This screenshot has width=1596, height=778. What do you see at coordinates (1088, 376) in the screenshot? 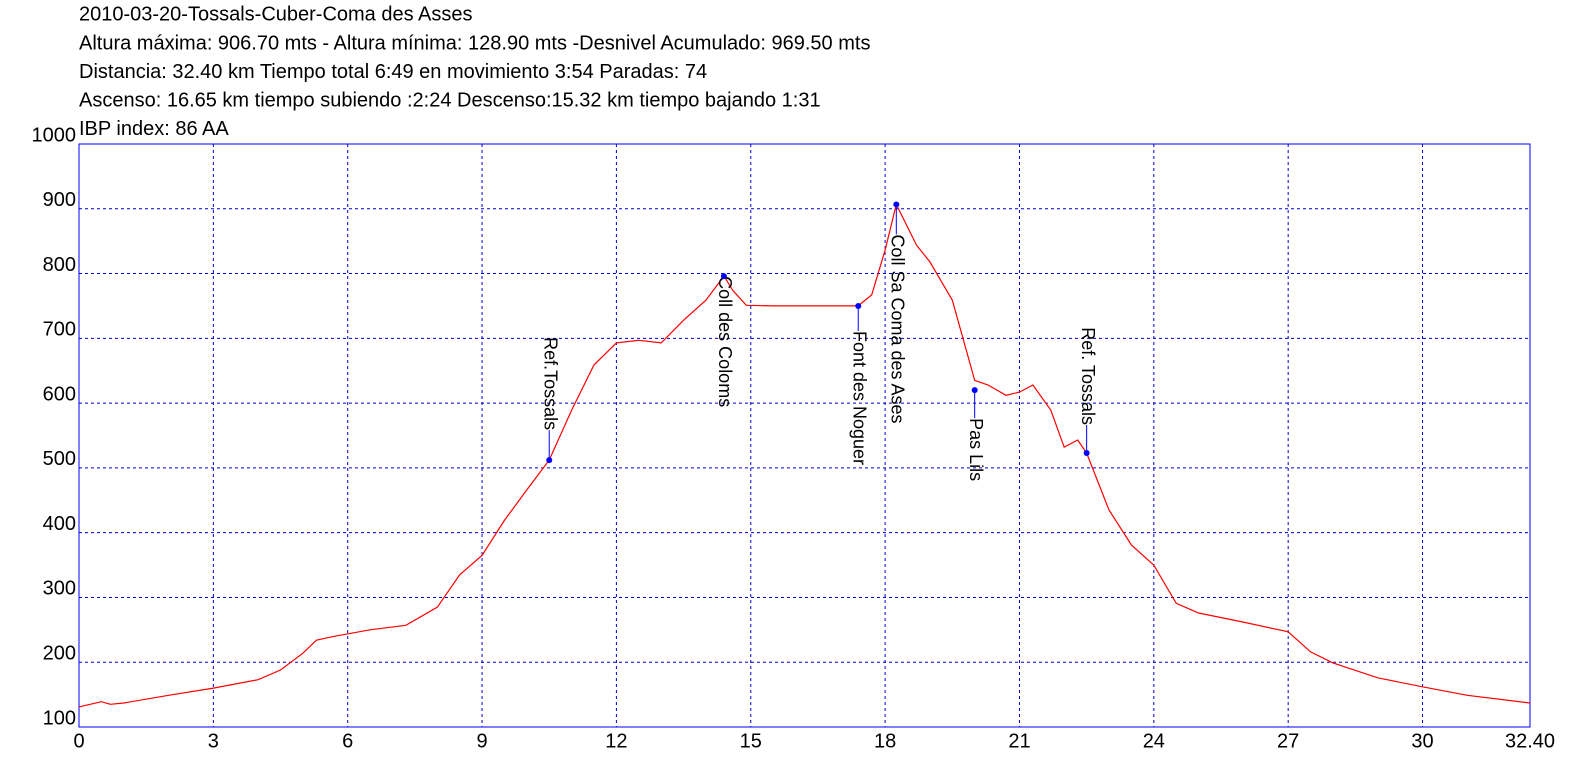
I see `annotation-label: Ref. Tossals` at bounding box center [1088, 376].